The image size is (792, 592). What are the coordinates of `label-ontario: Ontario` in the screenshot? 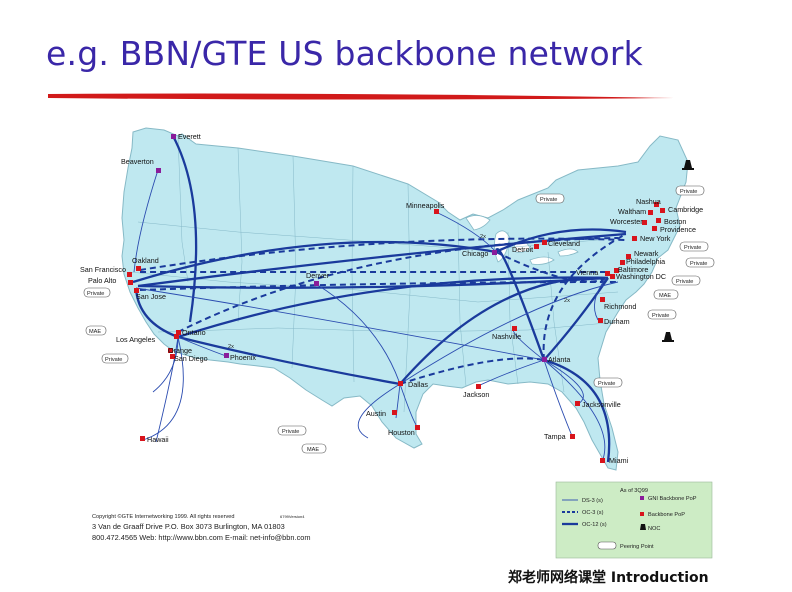 It's located at (194, 332).